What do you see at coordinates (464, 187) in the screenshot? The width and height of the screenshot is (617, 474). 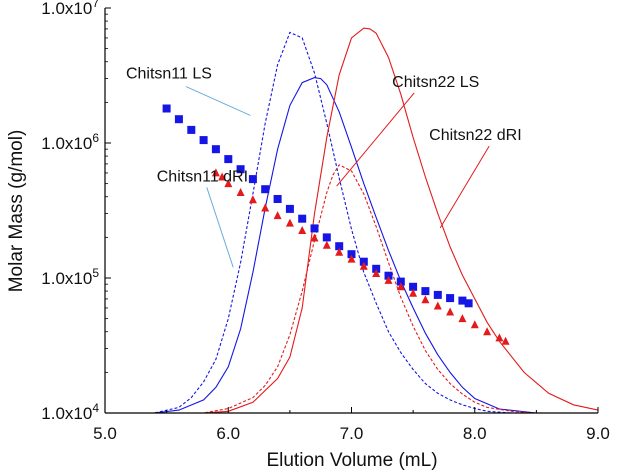 I see `chitsn22-dri-callout-line` at bounding box center [464, 187].